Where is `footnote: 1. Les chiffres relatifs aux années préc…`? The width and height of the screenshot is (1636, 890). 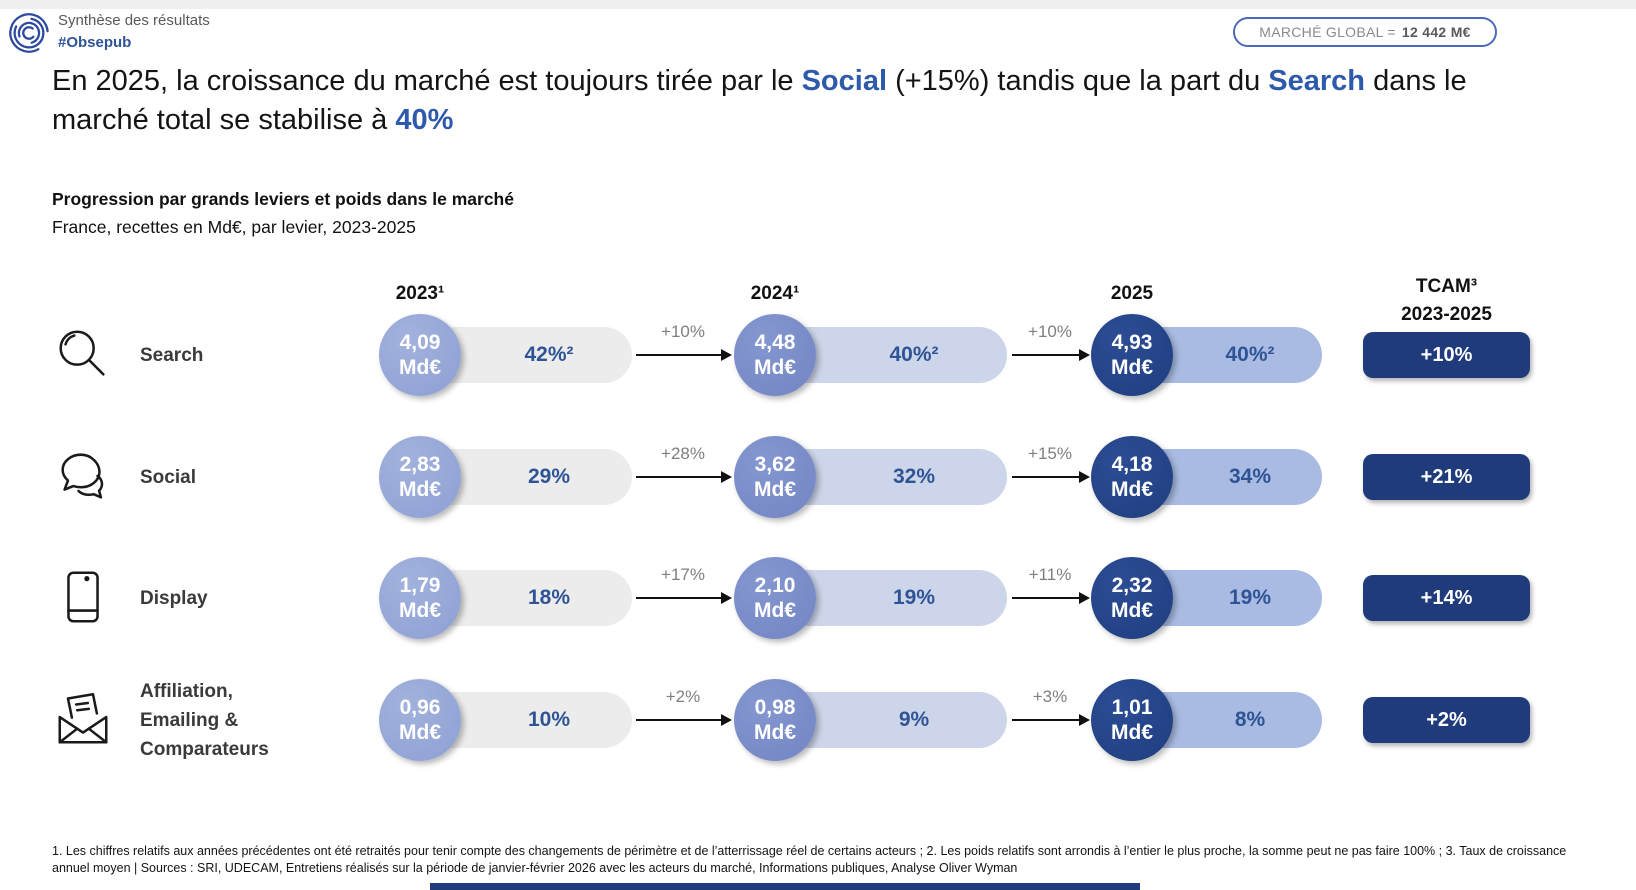
footnote: 1. Les chiffres relatifs aux années préc… is located at coordinates (834, 860).